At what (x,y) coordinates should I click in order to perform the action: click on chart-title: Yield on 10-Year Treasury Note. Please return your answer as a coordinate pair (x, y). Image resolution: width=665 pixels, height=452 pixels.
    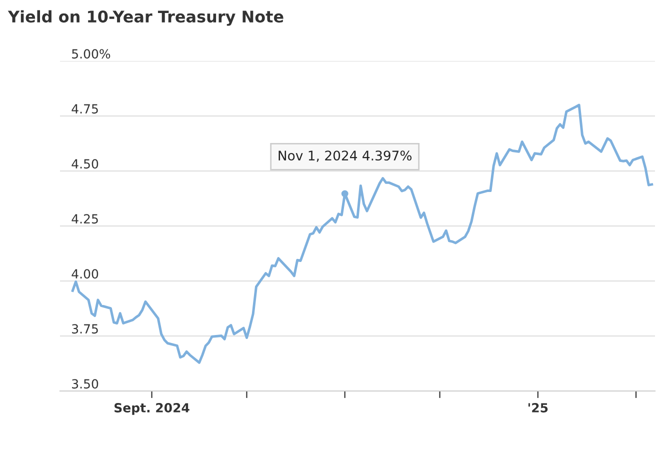
    Looking at the image, I should click on (146, 18).